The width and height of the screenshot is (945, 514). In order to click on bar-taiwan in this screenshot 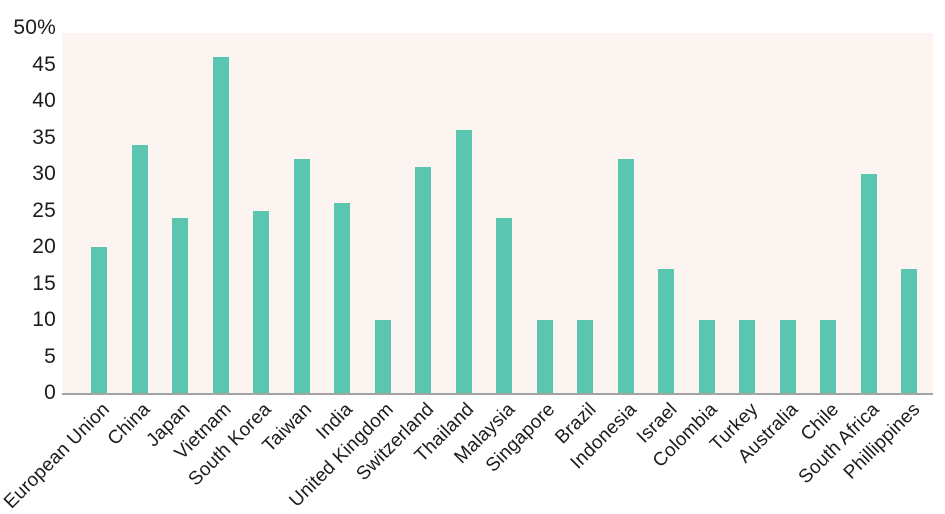, I will do `click(301, 276)`.